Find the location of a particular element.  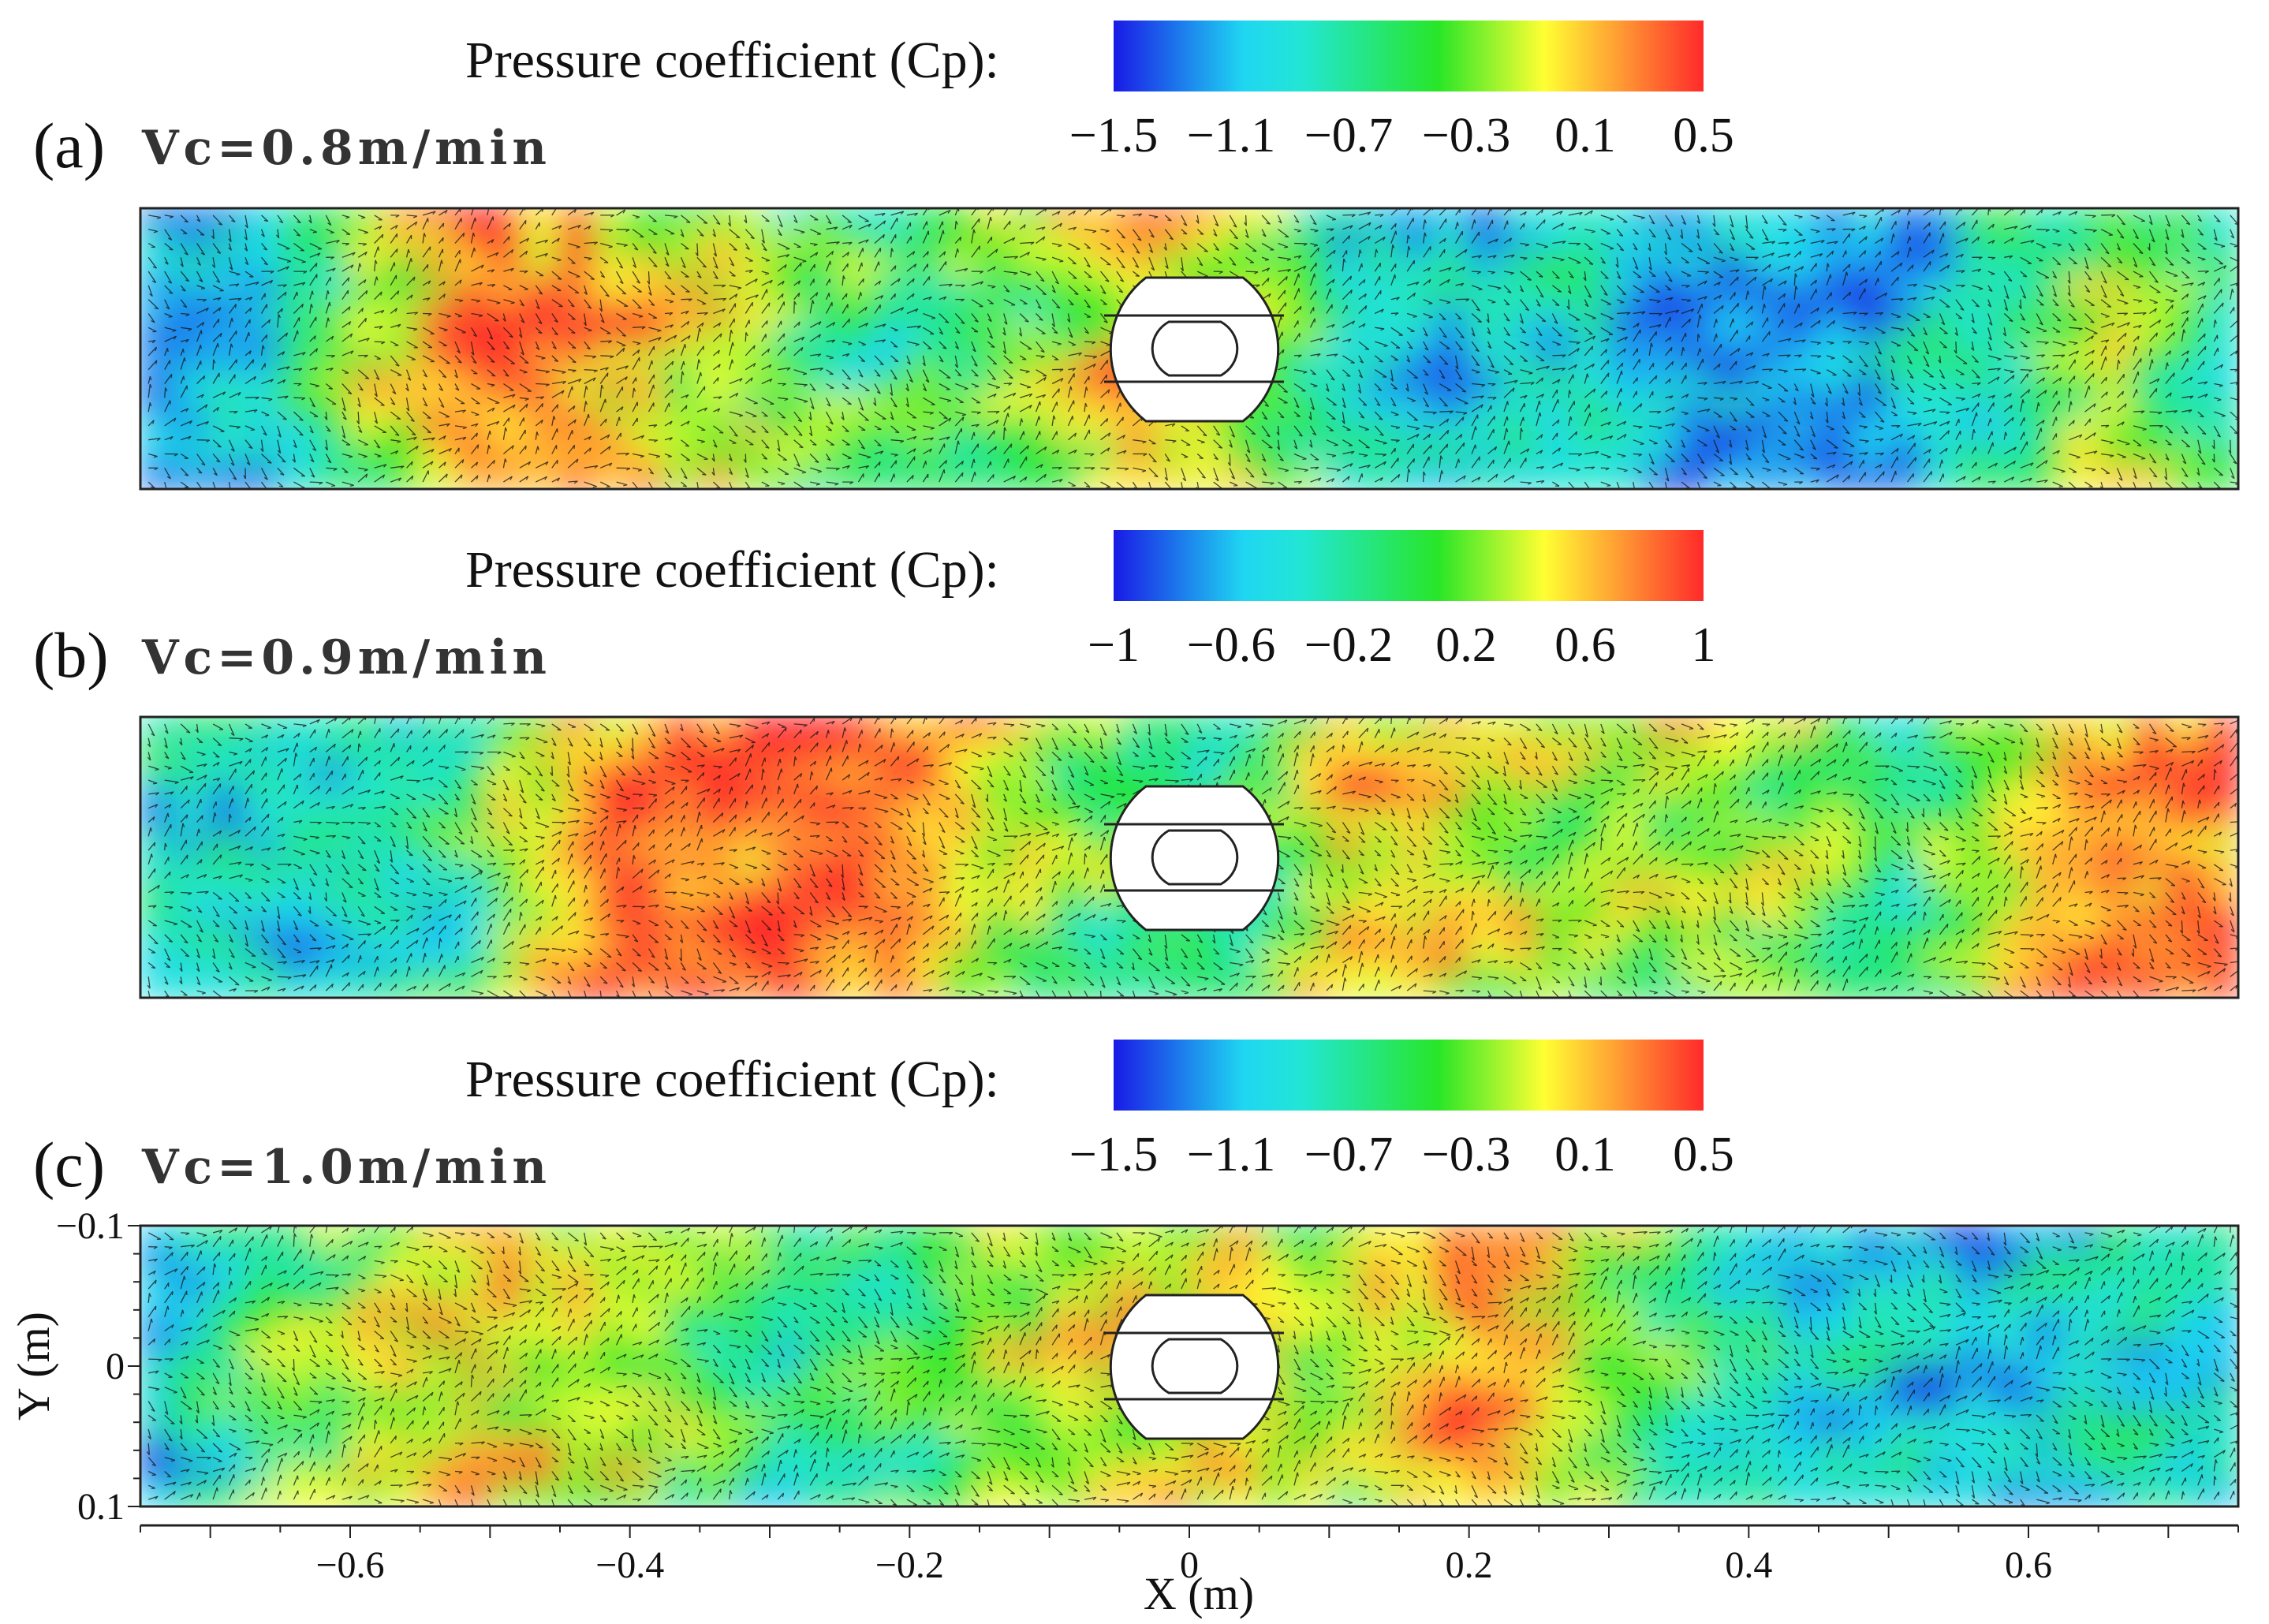

colorbar-ticks-b: −1 −0.6 −0.2 0.2 0.6 1 is located at coordinates (1402, 645).